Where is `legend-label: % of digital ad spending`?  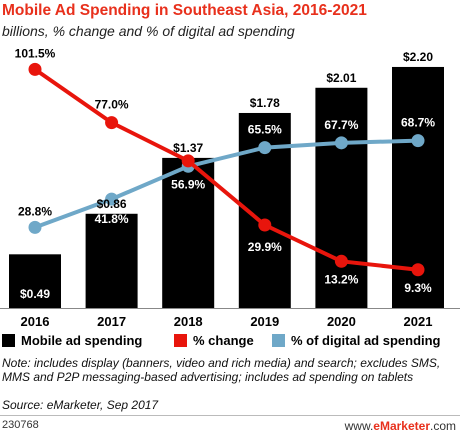
legend-label: % of digital ad spending is located at coordinates (366, 340).